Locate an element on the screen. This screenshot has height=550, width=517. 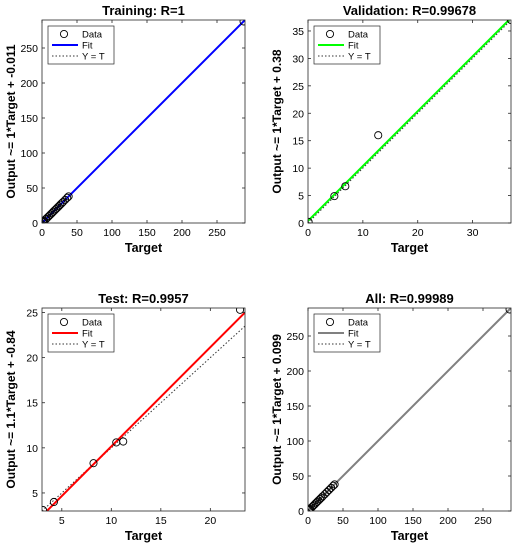
fit-line is located at coordinates (143, 121).